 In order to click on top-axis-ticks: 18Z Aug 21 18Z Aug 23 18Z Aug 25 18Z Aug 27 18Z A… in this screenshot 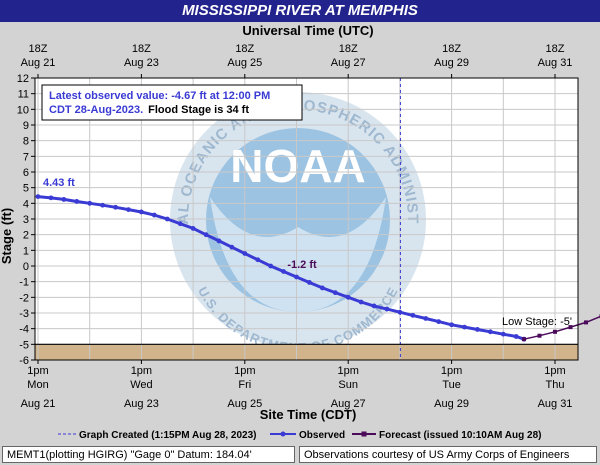, I will do `click(297, 60)`.